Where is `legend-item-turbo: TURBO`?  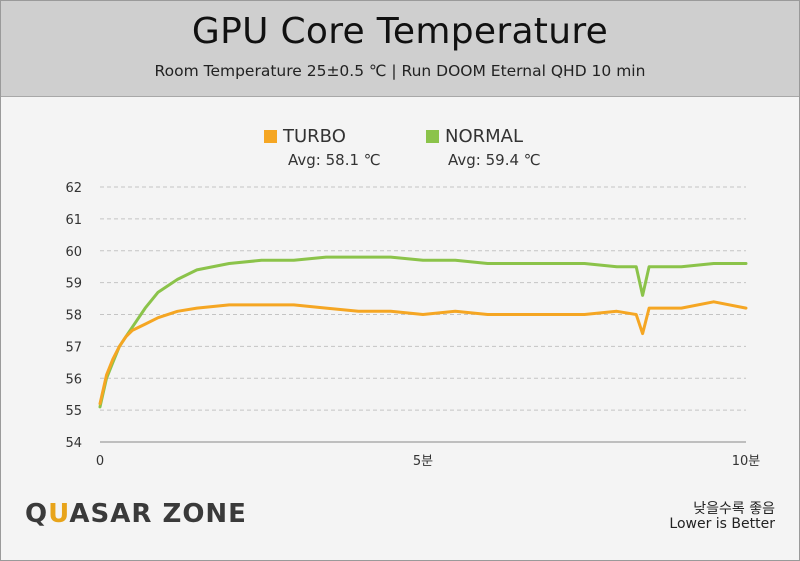
legend-item-turbo: TURBO is located at coordinates (305, 136).